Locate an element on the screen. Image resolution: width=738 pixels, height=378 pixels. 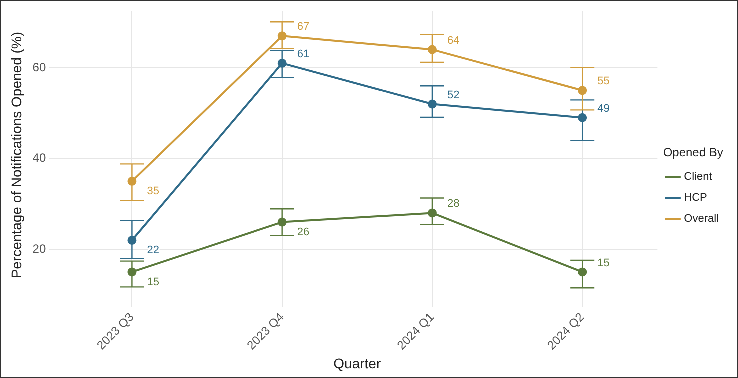
data-label: 61 is located at coordinates (303, 54).